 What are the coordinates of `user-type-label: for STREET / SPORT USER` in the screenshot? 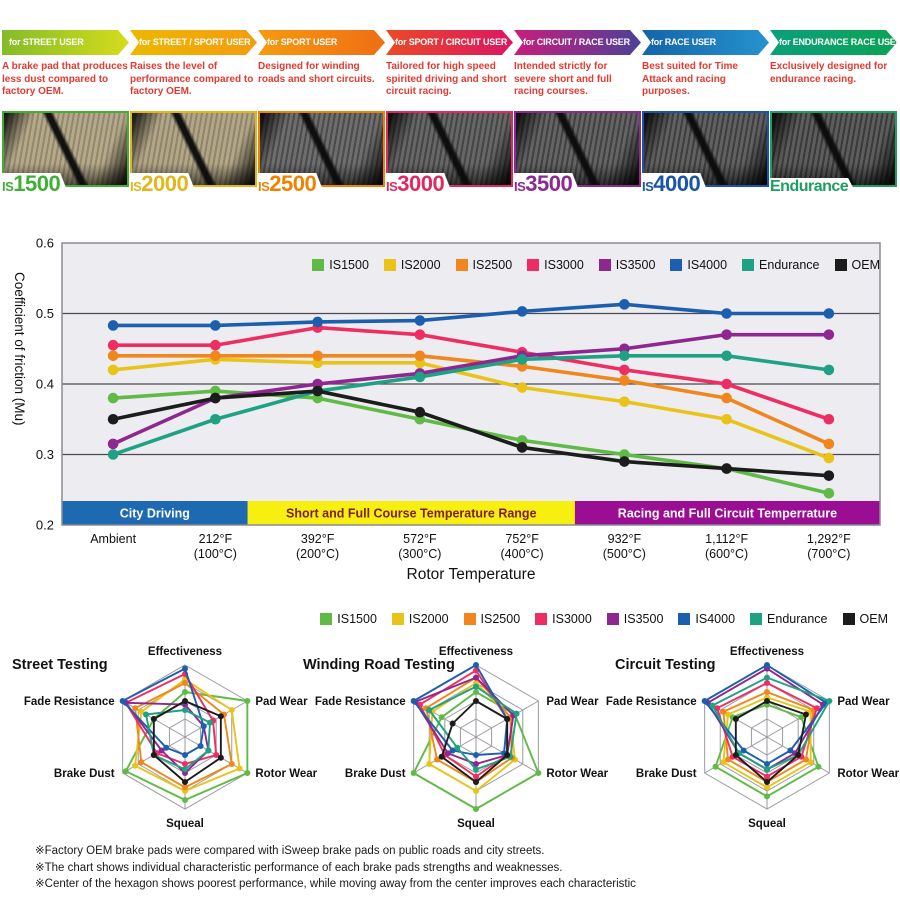 It's located at (195, 42).